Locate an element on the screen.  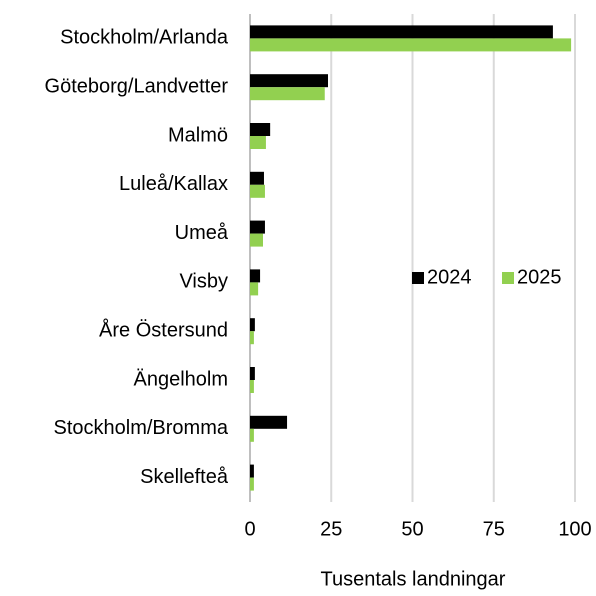
y-tick-label: Luleå/Kallax is located at coordinates (173, 184).